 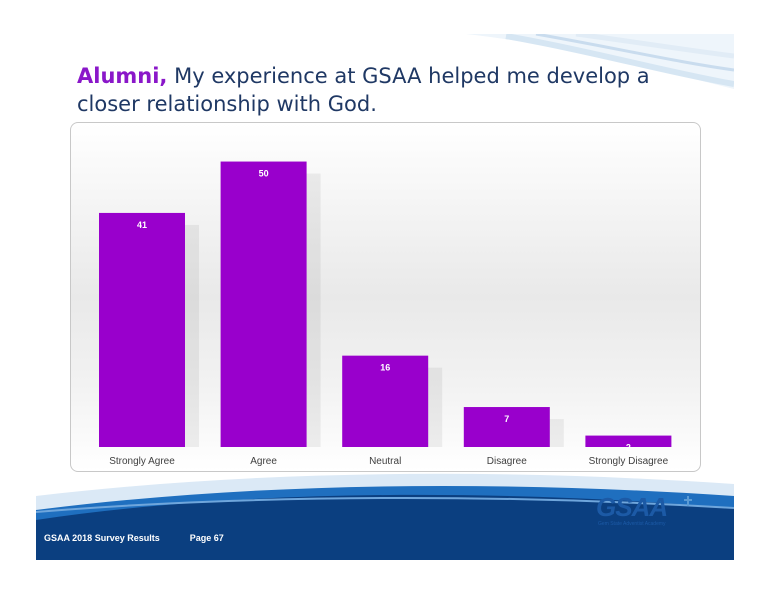 What do you see at coordinates (506, 427) in the screenshot?
I see `bar-disagree` at bounding box center [506, 427].